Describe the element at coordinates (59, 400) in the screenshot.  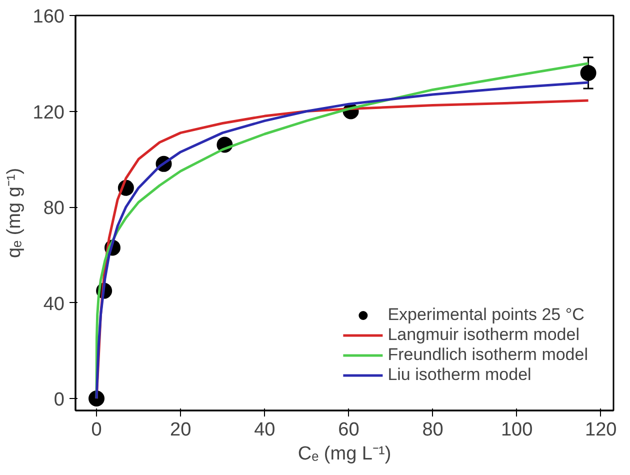
I see `y-tick-label: 0` at that location.